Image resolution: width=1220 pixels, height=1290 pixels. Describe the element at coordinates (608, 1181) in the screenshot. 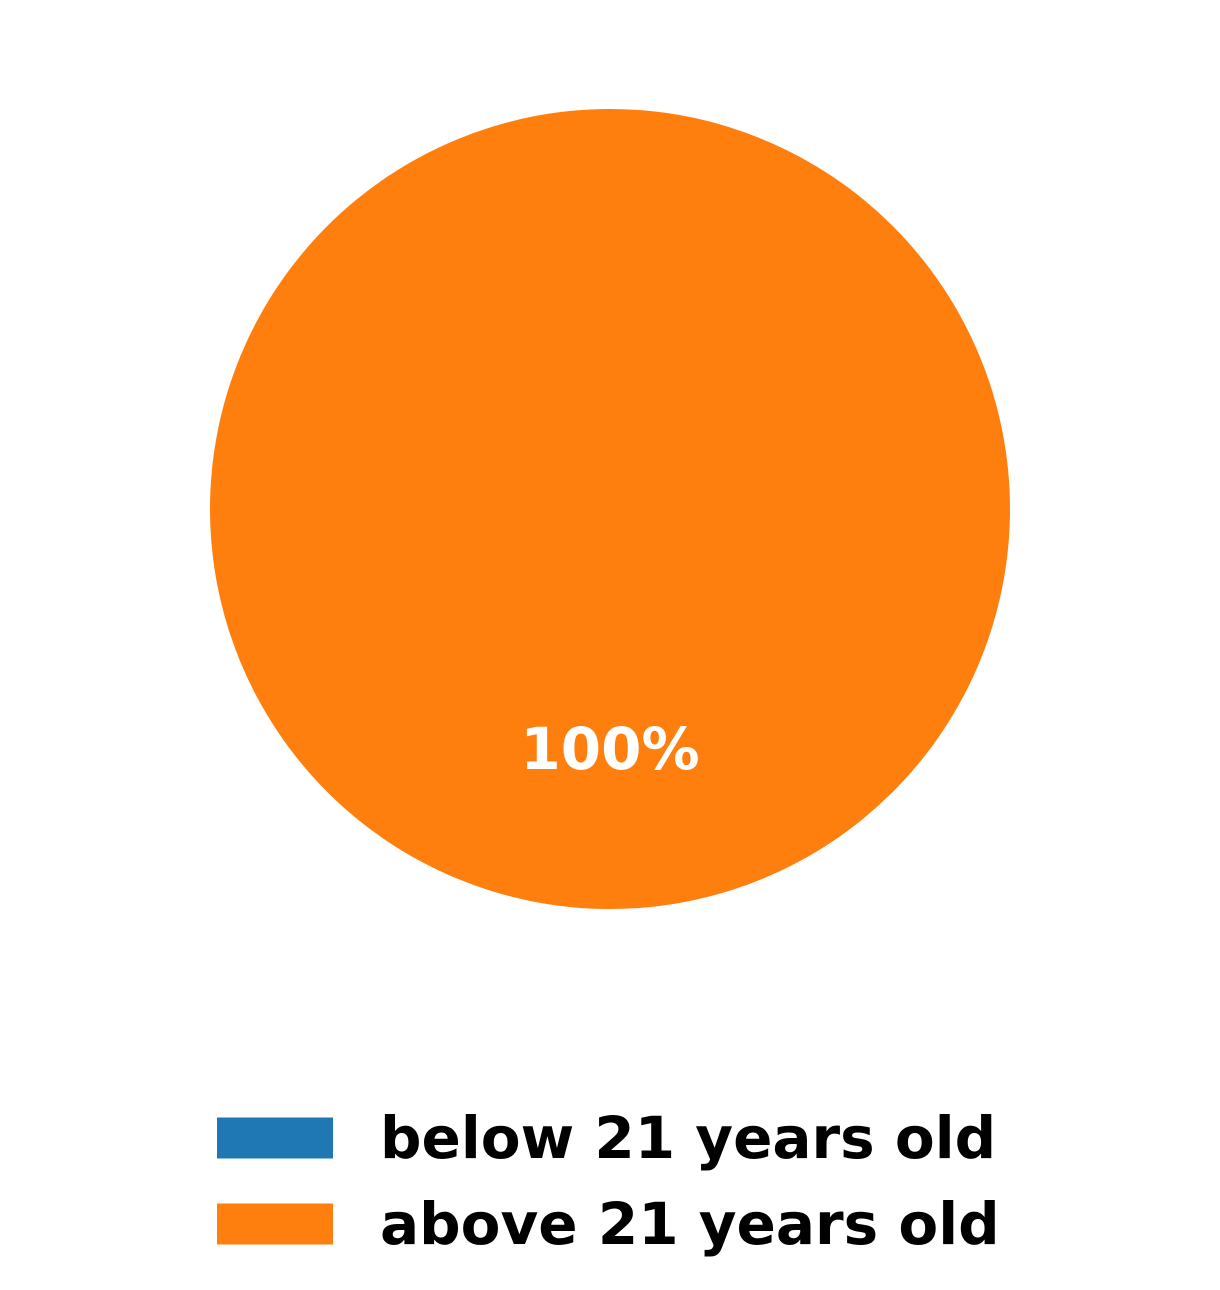

I see `legend: below 21 years old above 21 years old` at that location.